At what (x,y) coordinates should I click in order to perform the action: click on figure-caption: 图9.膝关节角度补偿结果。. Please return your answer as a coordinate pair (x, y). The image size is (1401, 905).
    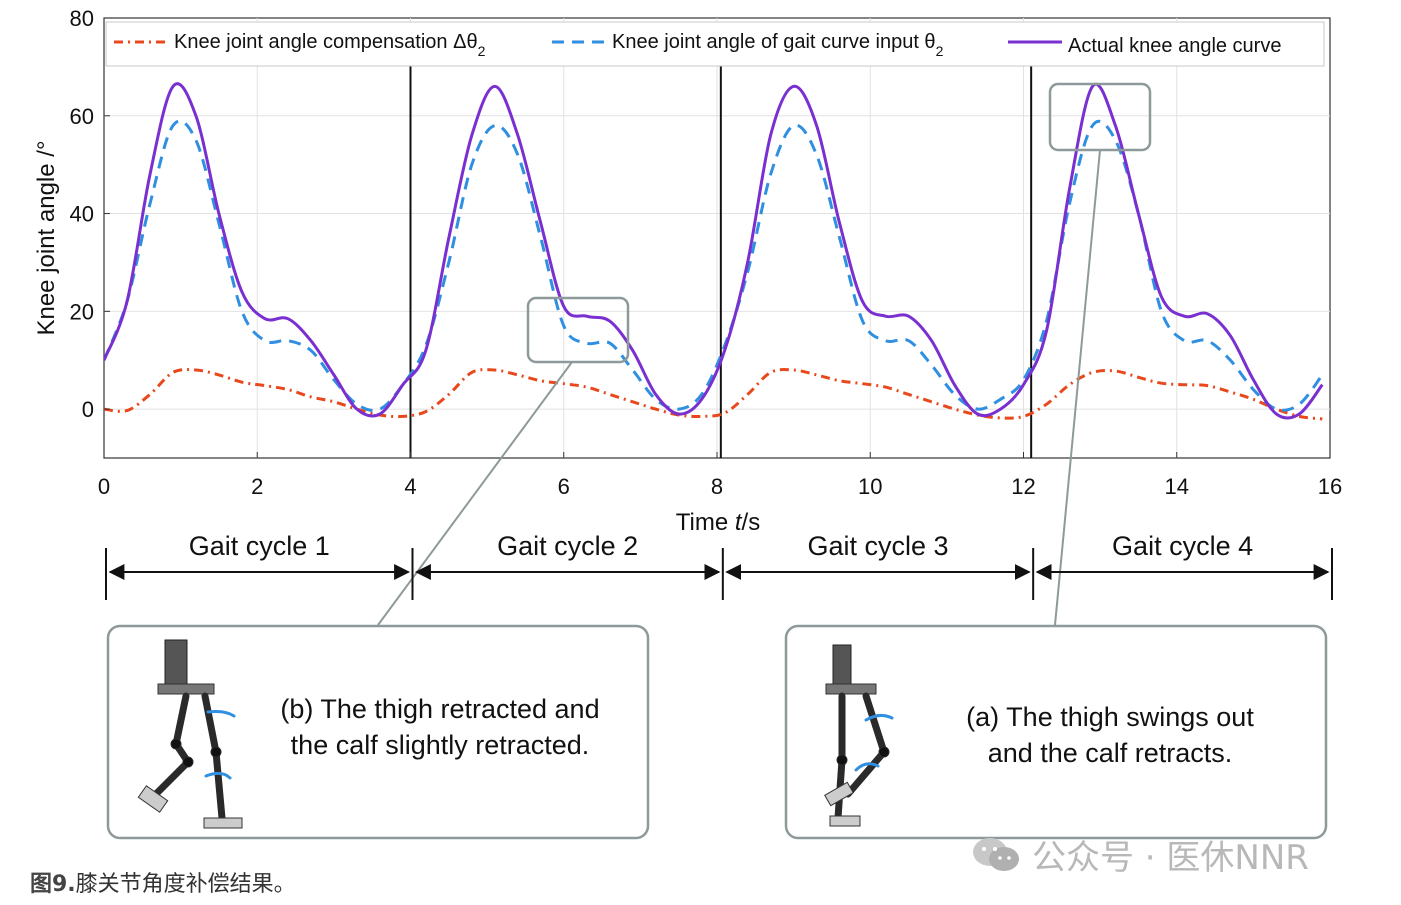
    Looking at the image, I should click on (163, 882).